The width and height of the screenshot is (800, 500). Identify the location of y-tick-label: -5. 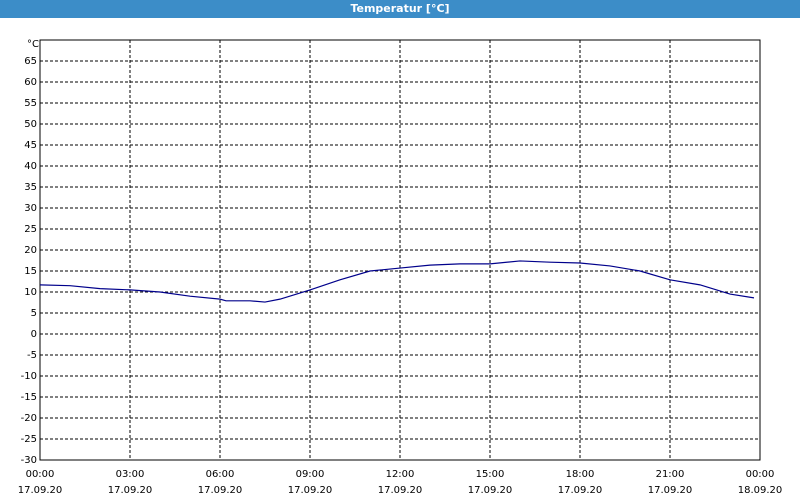
(32, 355).